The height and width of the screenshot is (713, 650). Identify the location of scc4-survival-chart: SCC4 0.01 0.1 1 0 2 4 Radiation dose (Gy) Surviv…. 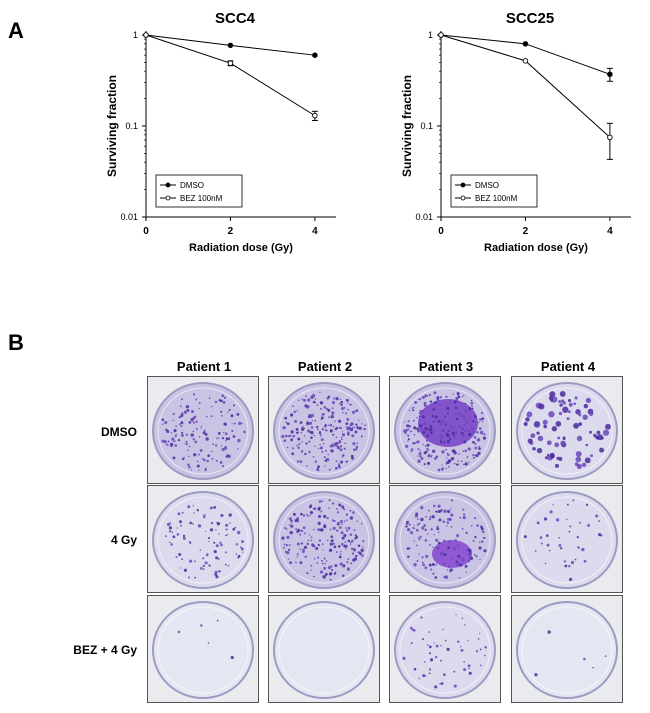
(220, 132).